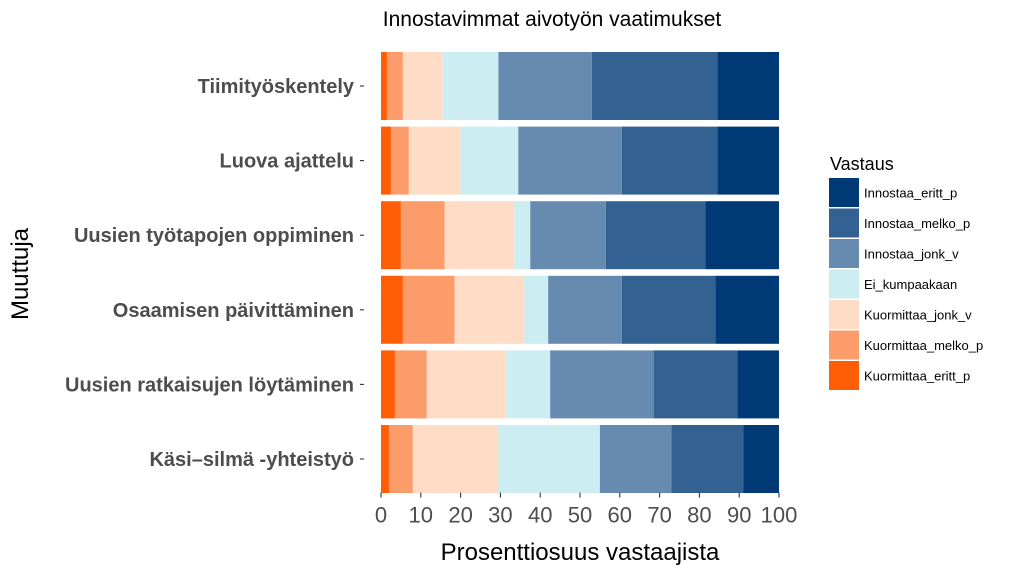  Describe the element at coordinates (251, 460) in the screenshot. I see `category-label: Käsi–silmä -yhteistyö` at that location.